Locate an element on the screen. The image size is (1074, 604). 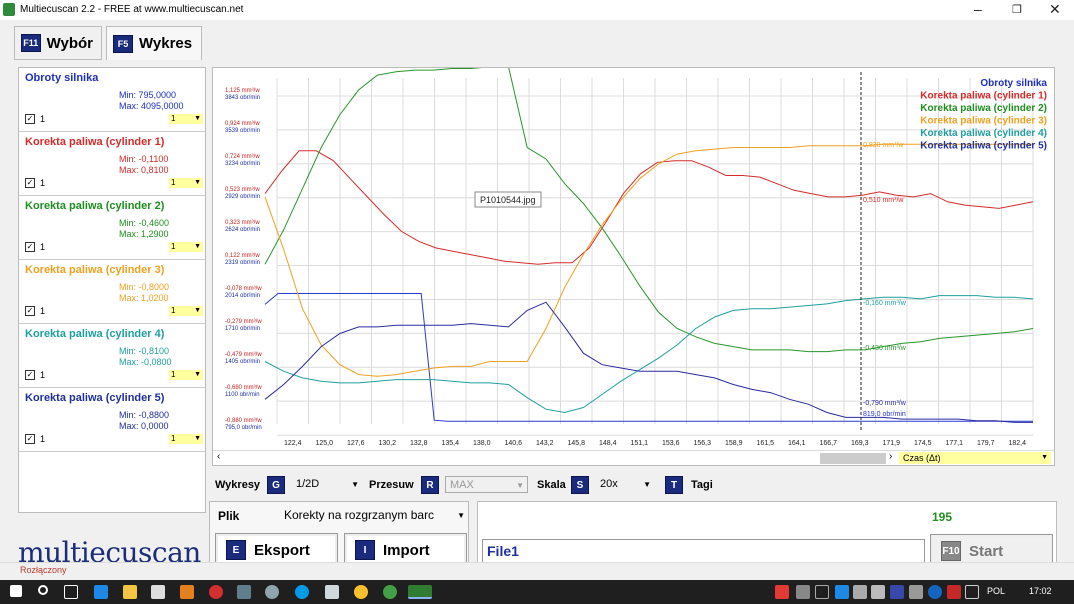
notifications-icon is located at coordinates (972, 592).